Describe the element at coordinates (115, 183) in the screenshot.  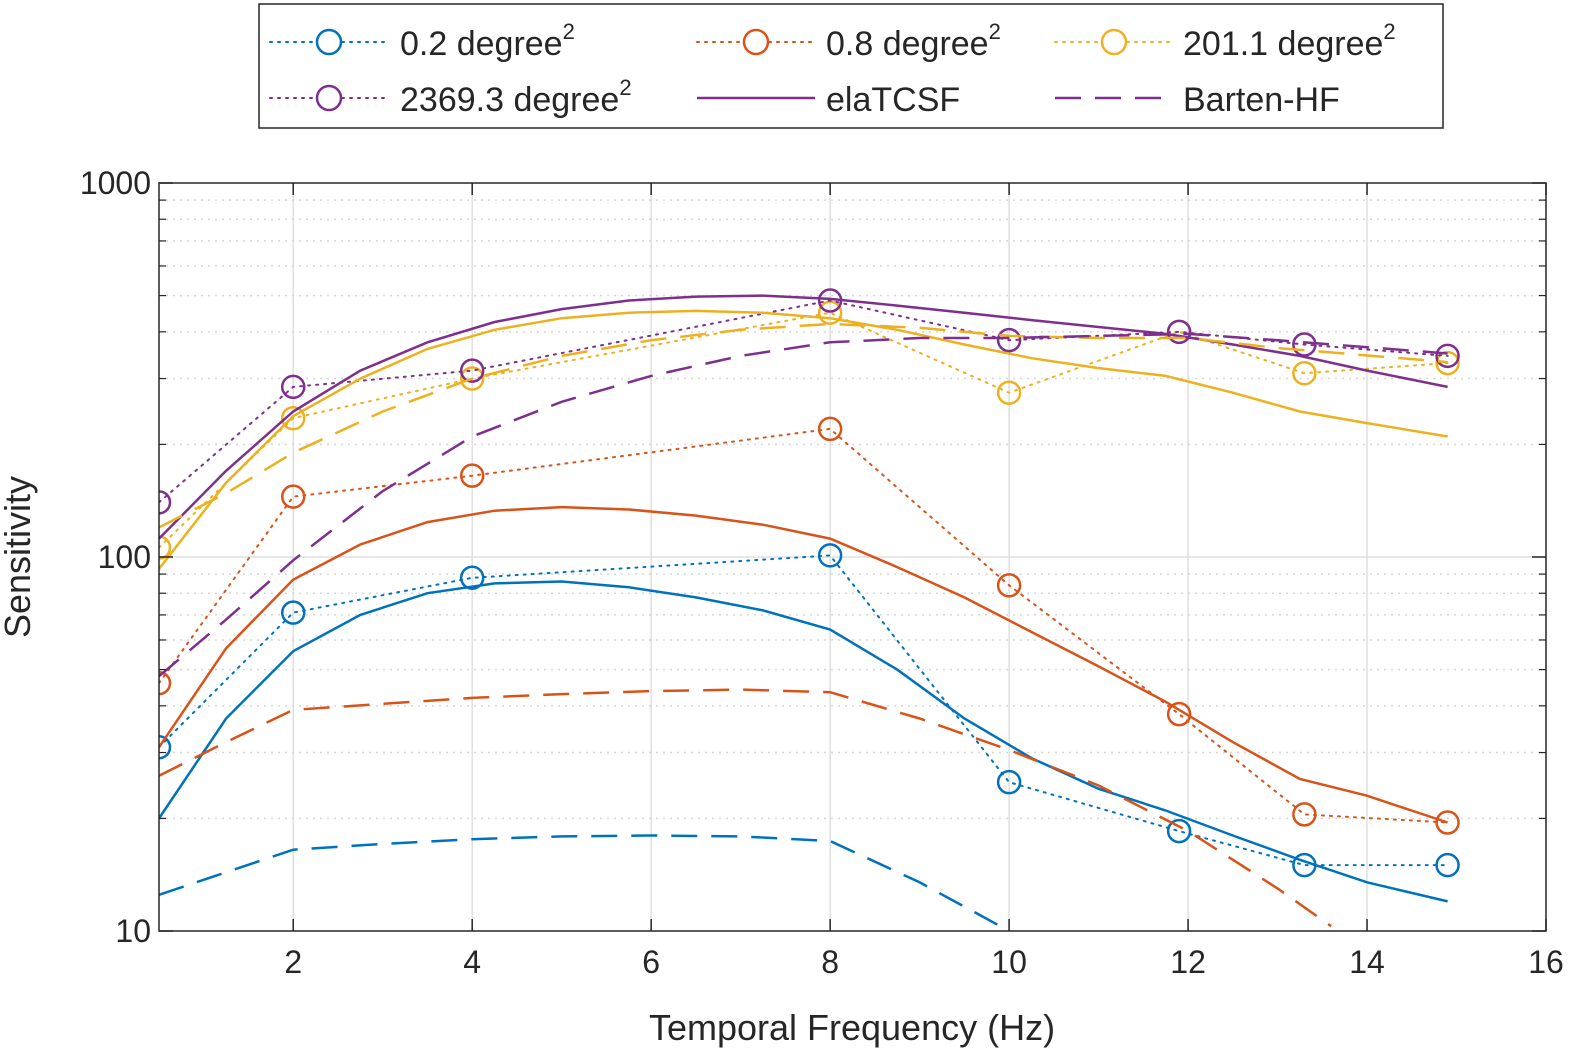
I see `y-tick-label: 1000` at that location.